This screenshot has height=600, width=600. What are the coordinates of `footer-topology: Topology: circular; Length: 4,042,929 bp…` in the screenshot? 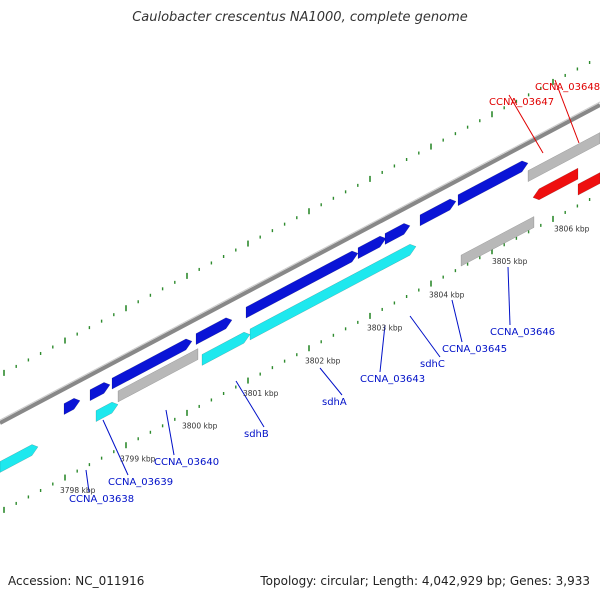 It's located at (425, 581).